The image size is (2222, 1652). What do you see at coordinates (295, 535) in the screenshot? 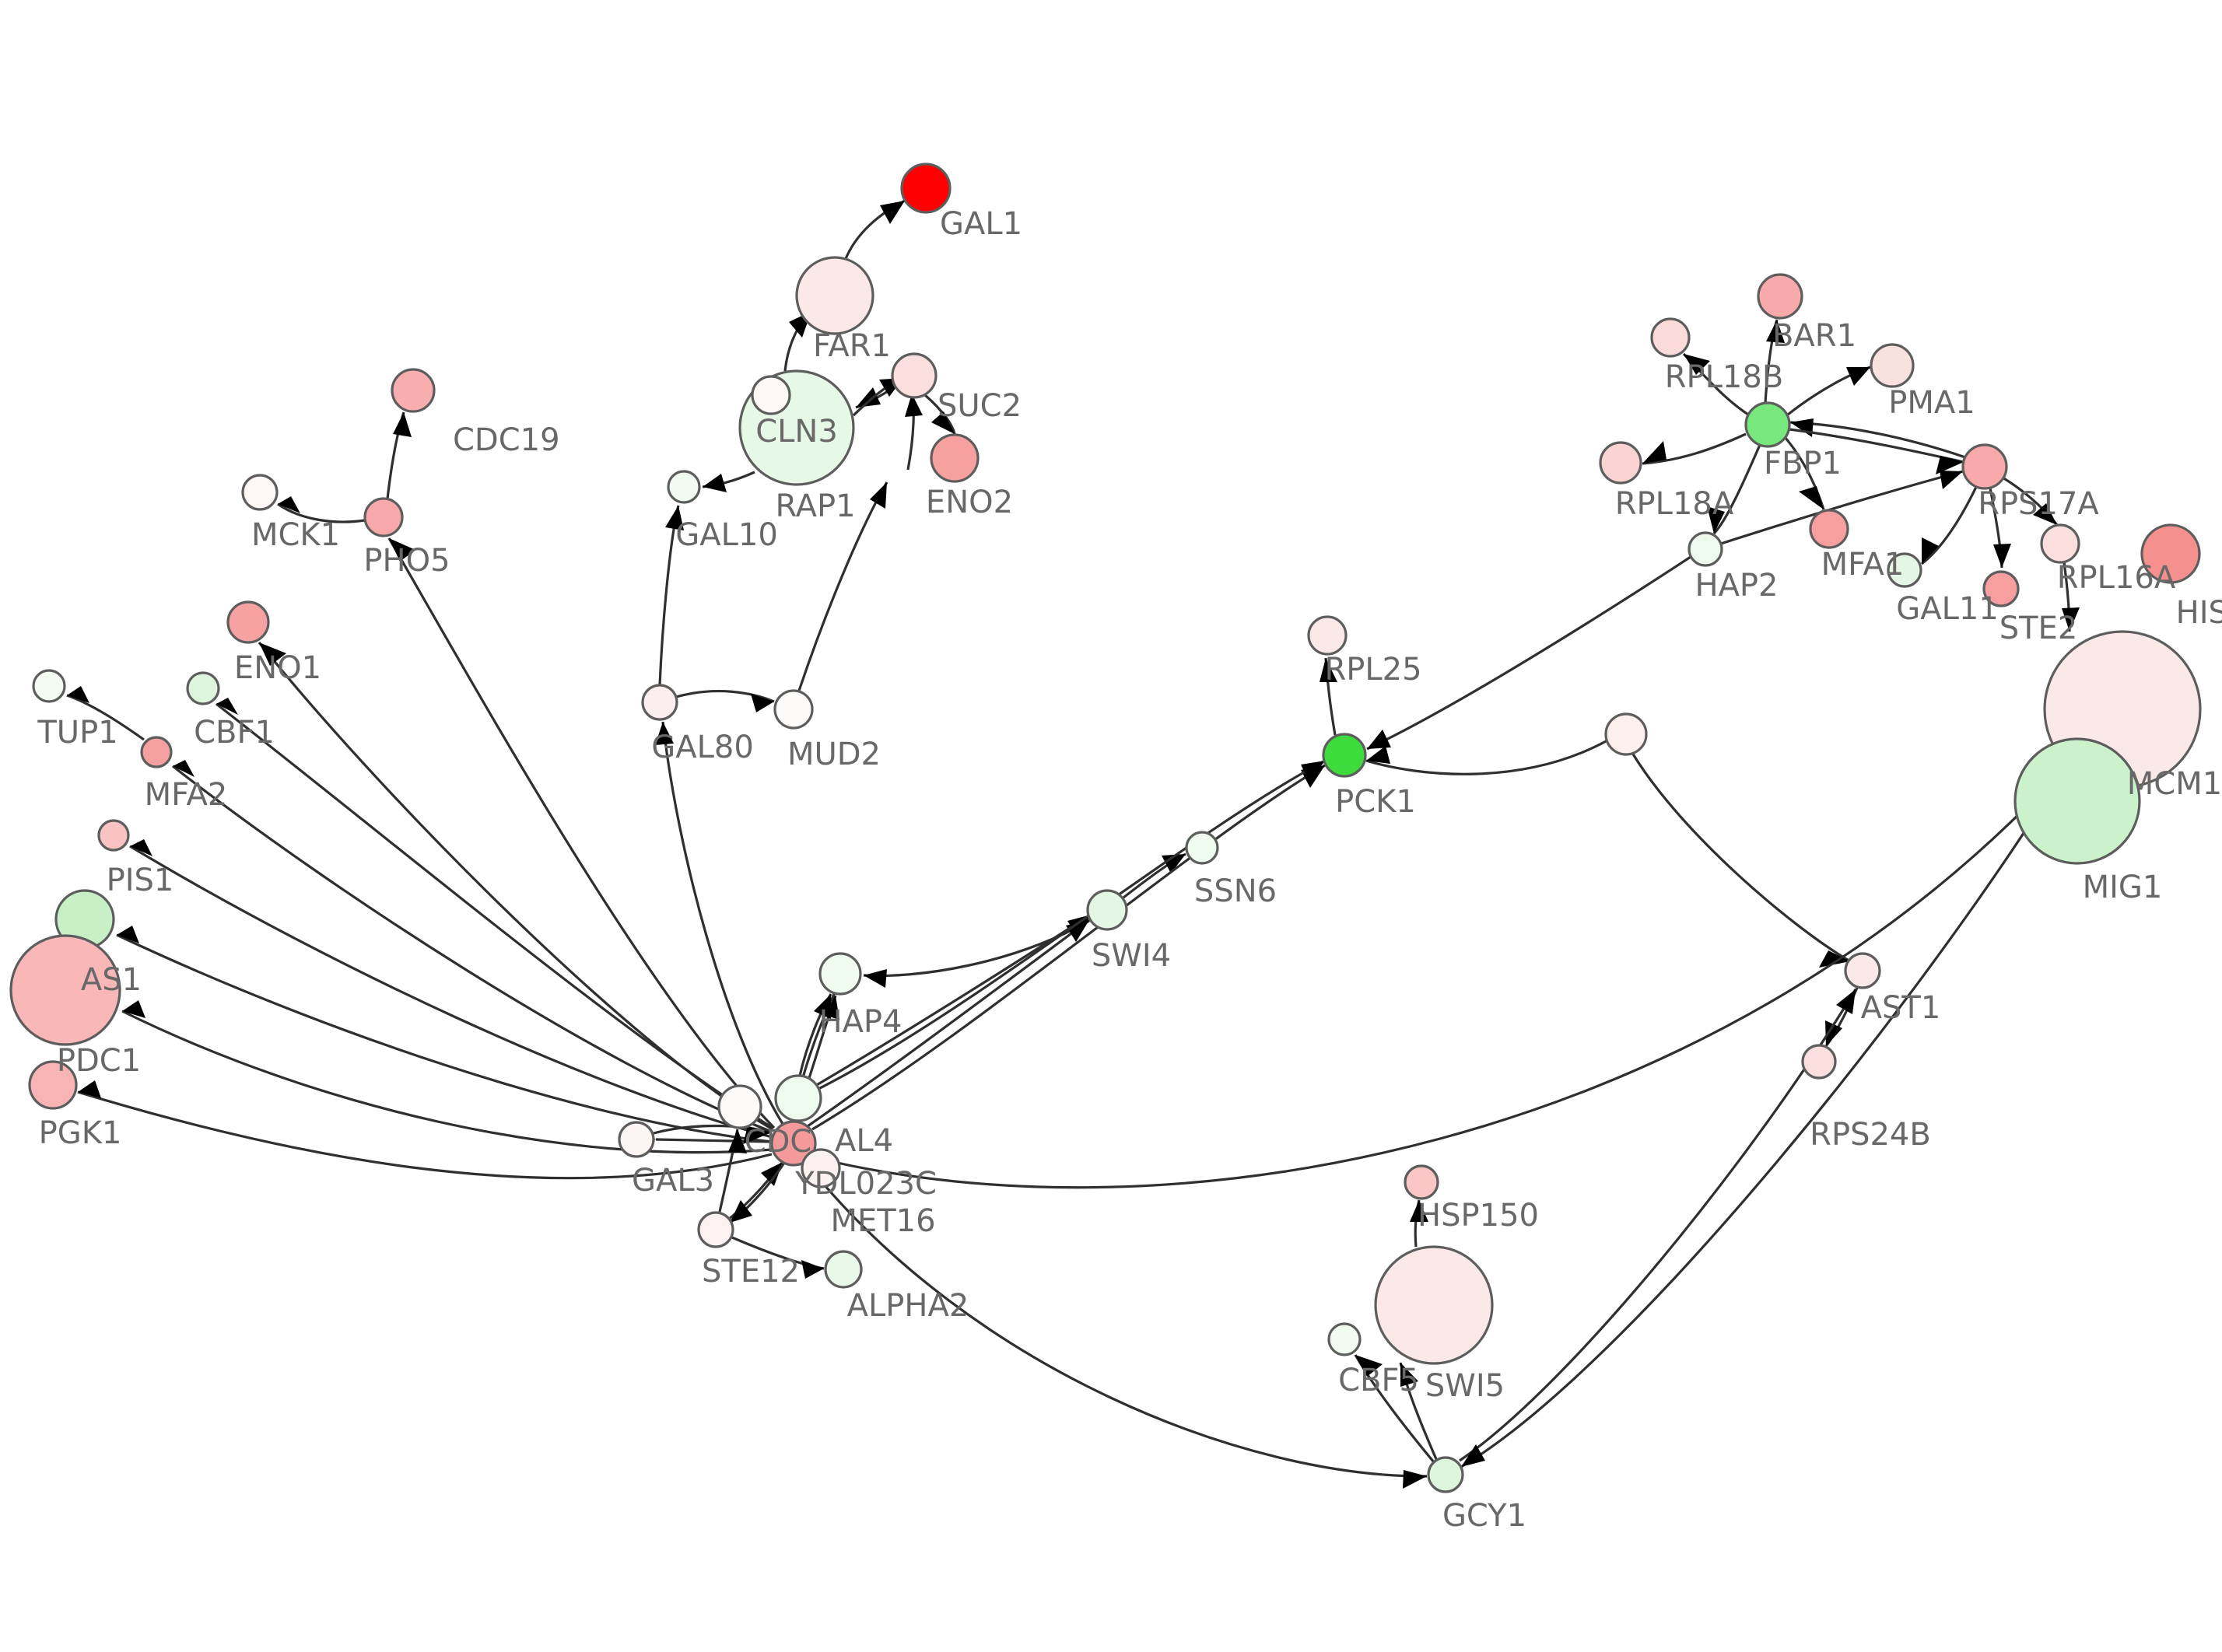
I see `node-label-mck1: MCK1` at bounding box center [295, 535].